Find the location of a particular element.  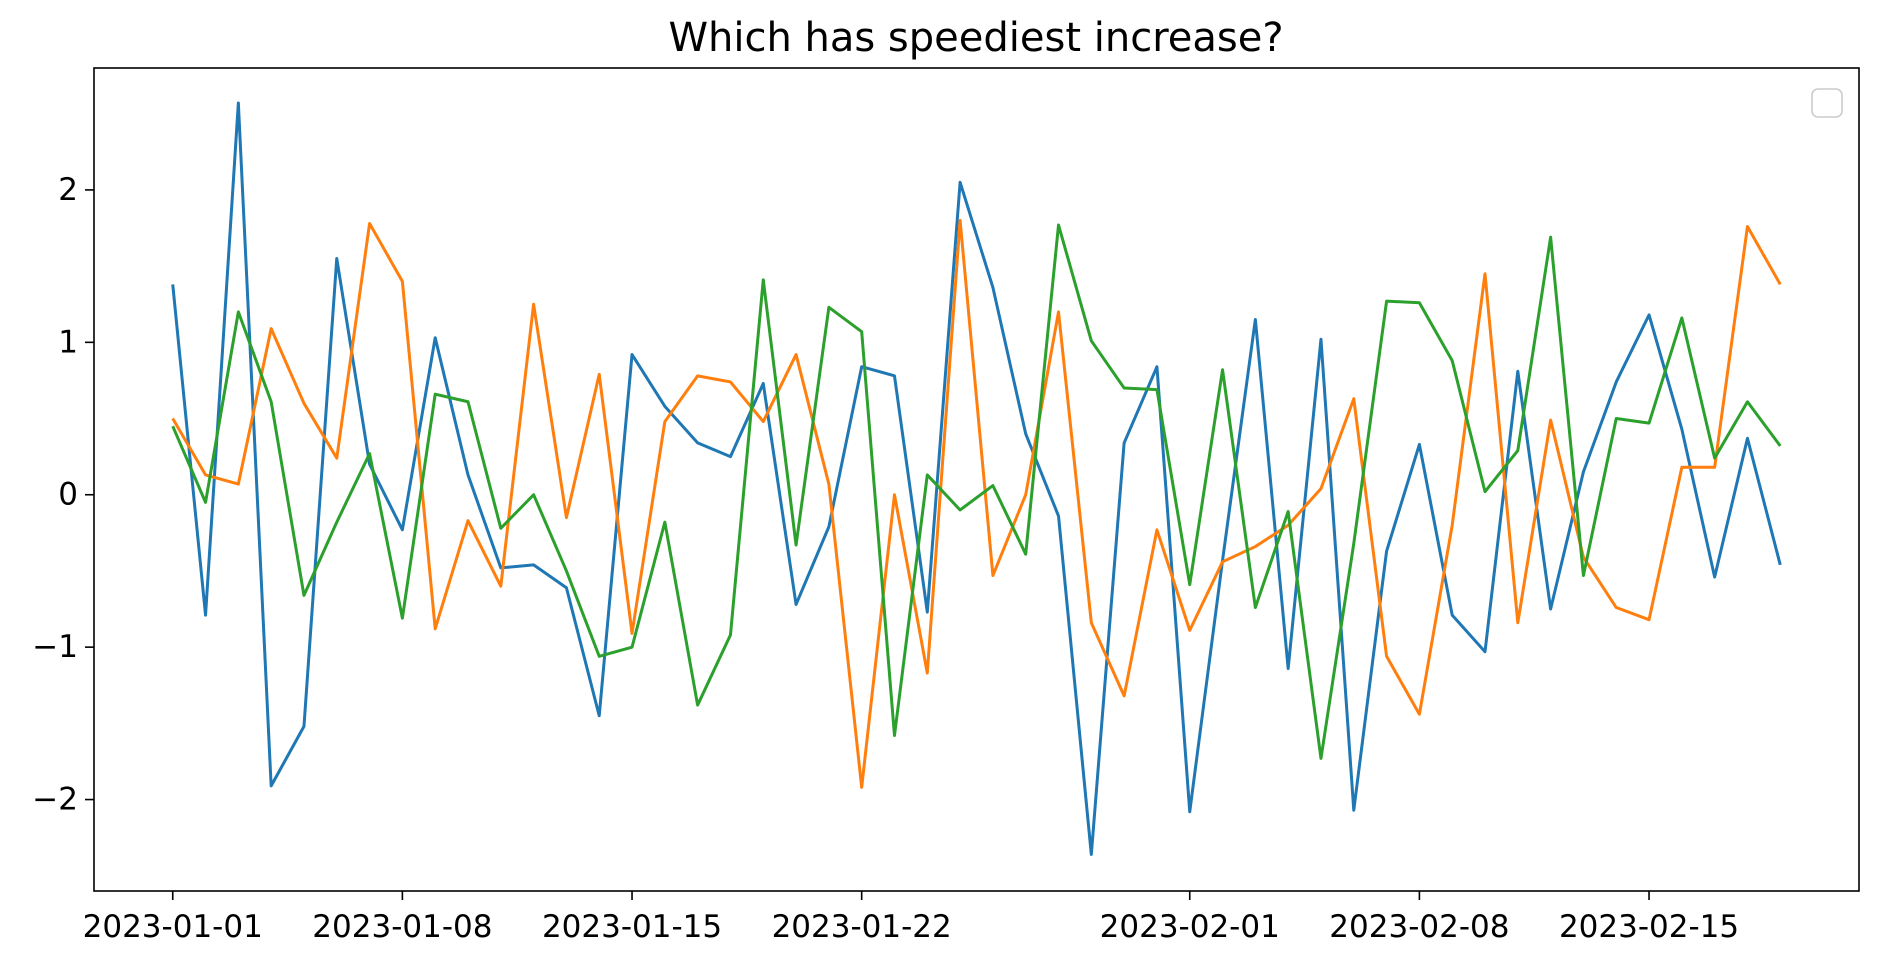

x-tick-label: 2023-01-15 is located at coordinates (632, 927).